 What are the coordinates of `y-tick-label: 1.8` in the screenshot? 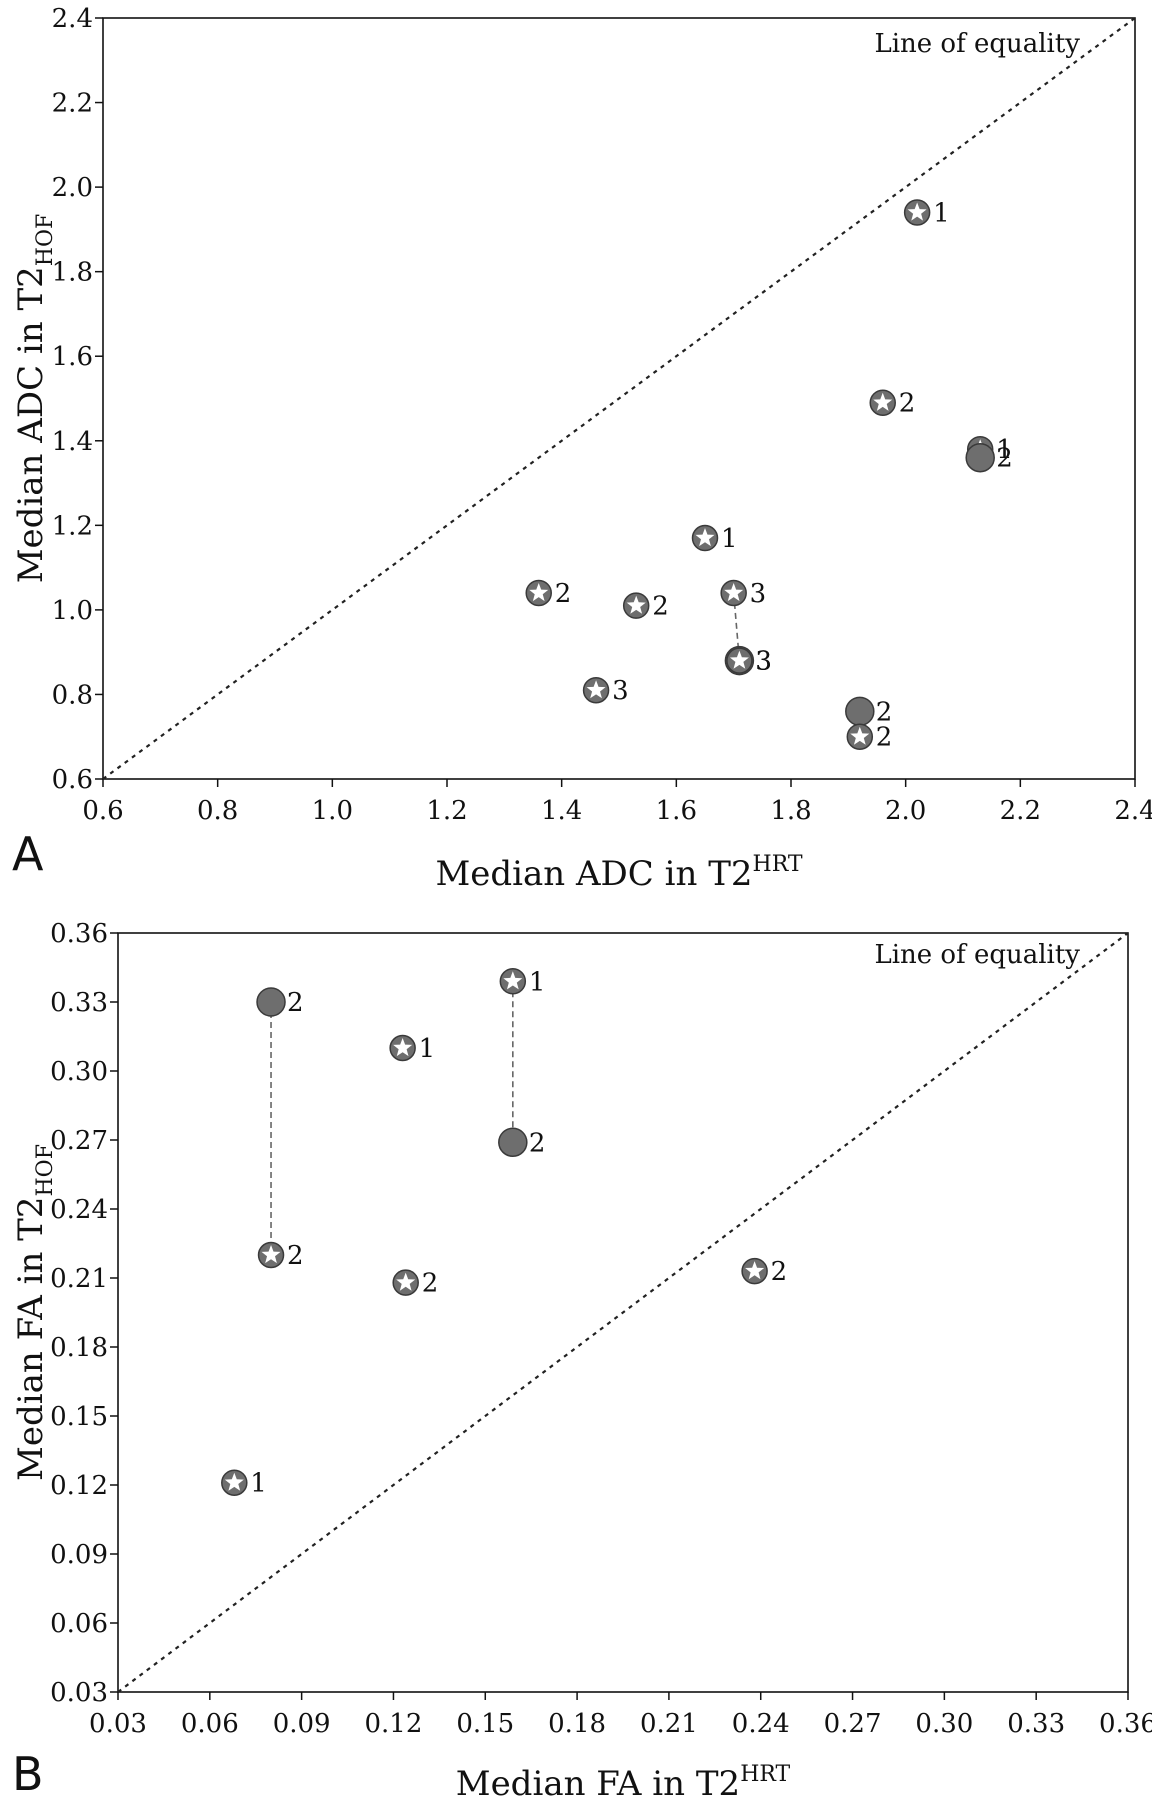 It's located at (72, 273).